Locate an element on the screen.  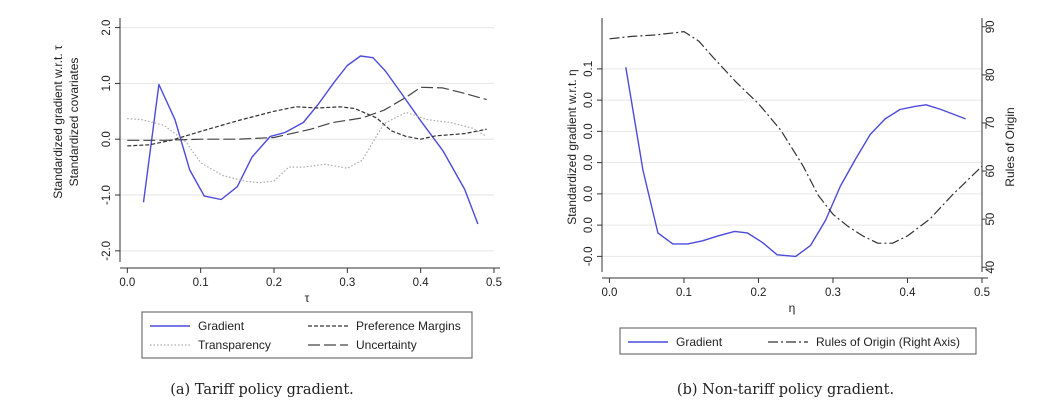
legend-label-preference: Preference Margins is located at coordinates (408, 326).